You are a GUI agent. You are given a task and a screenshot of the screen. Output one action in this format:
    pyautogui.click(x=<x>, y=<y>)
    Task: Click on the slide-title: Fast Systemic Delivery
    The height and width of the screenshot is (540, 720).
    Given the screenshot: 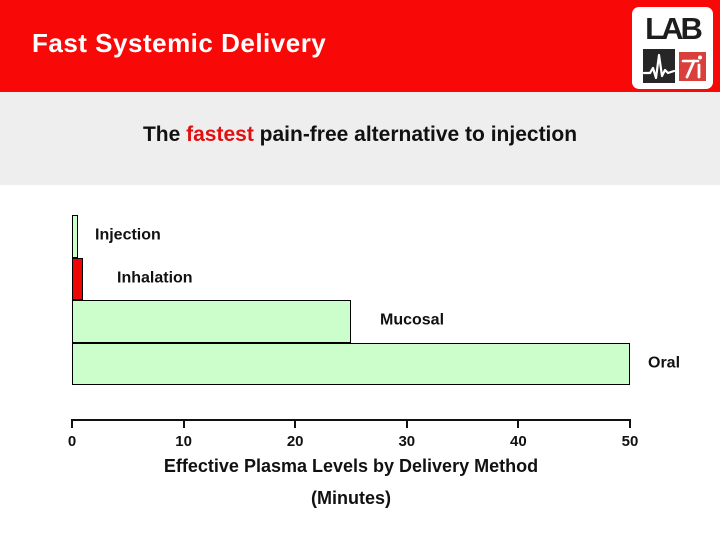 What is the action you would take?
    pyautogui.click(x=179, y=43)
    